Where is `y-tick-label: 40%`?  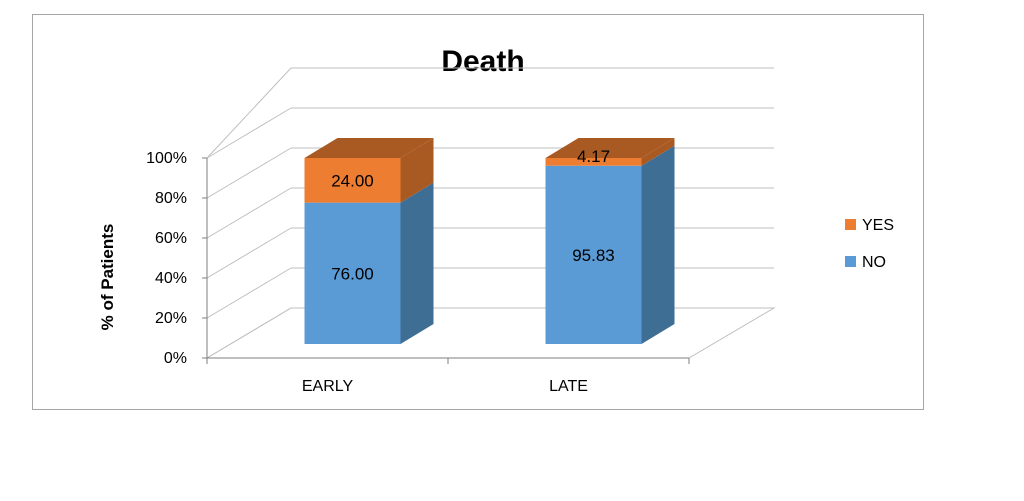
y-tick-label: 40% is located at coordinates (171, 278).